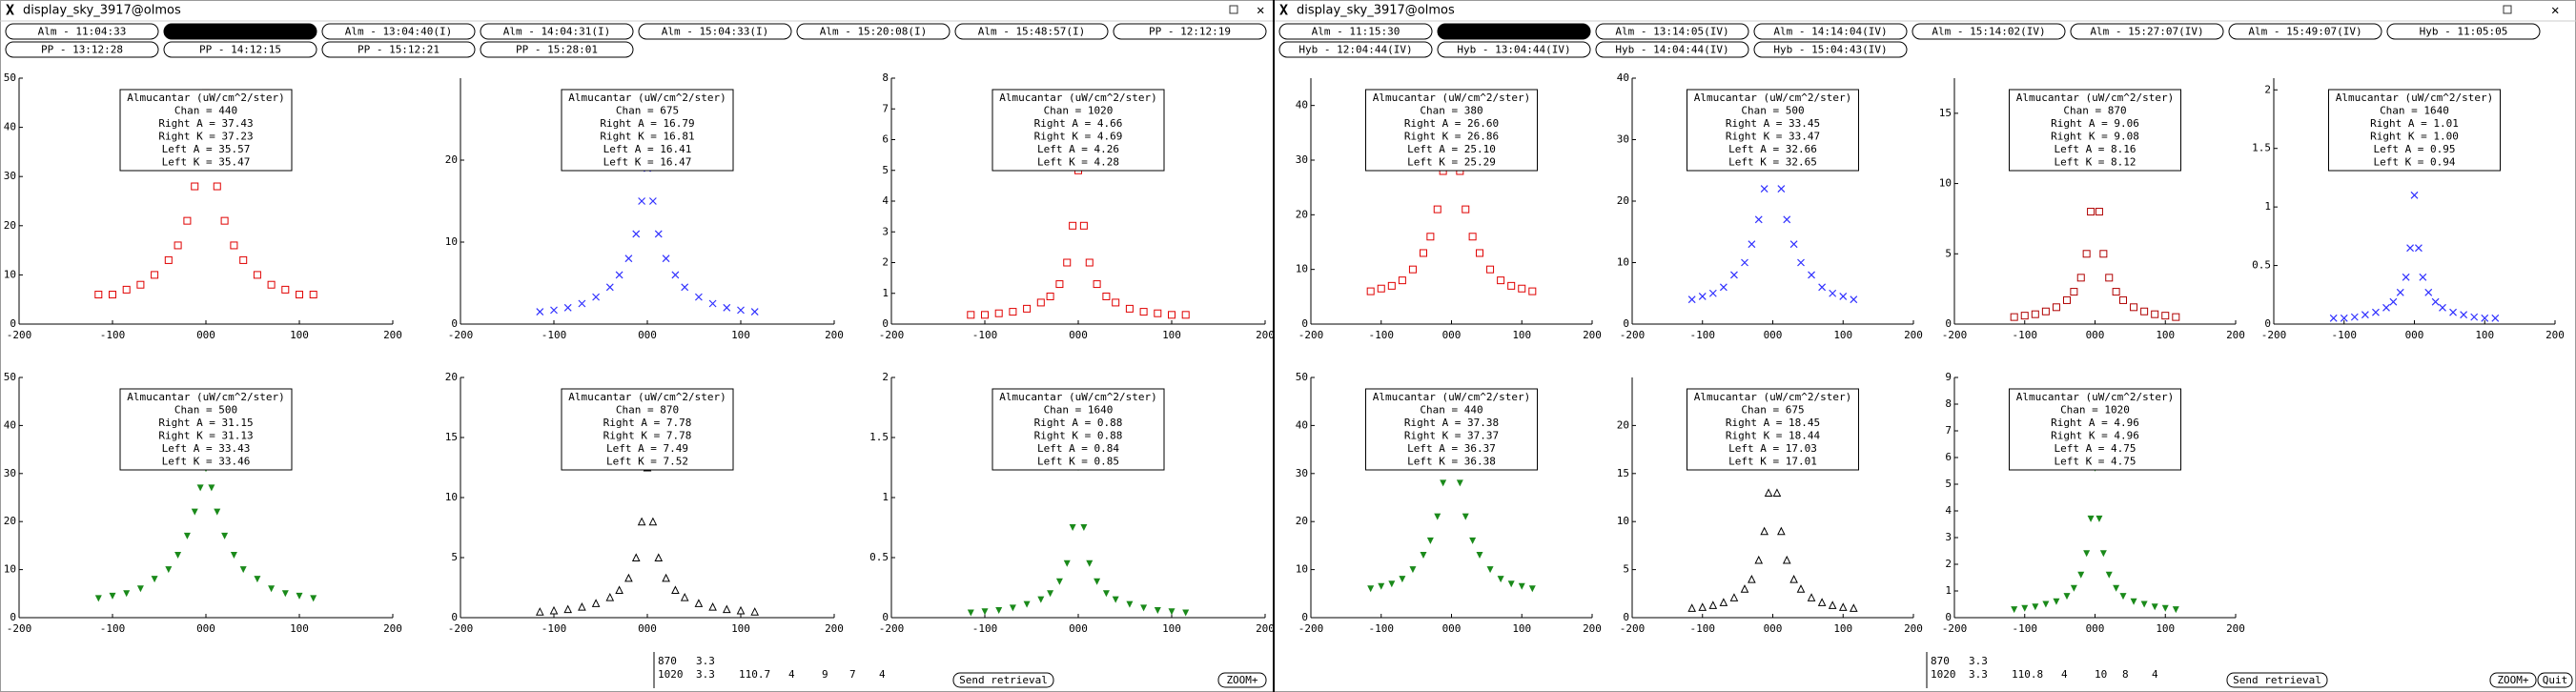 The height and width of the screenshot is (692, 2576). I want to click on tab-label: Hyb - 14:04:44(IV), so click(1671, 50).